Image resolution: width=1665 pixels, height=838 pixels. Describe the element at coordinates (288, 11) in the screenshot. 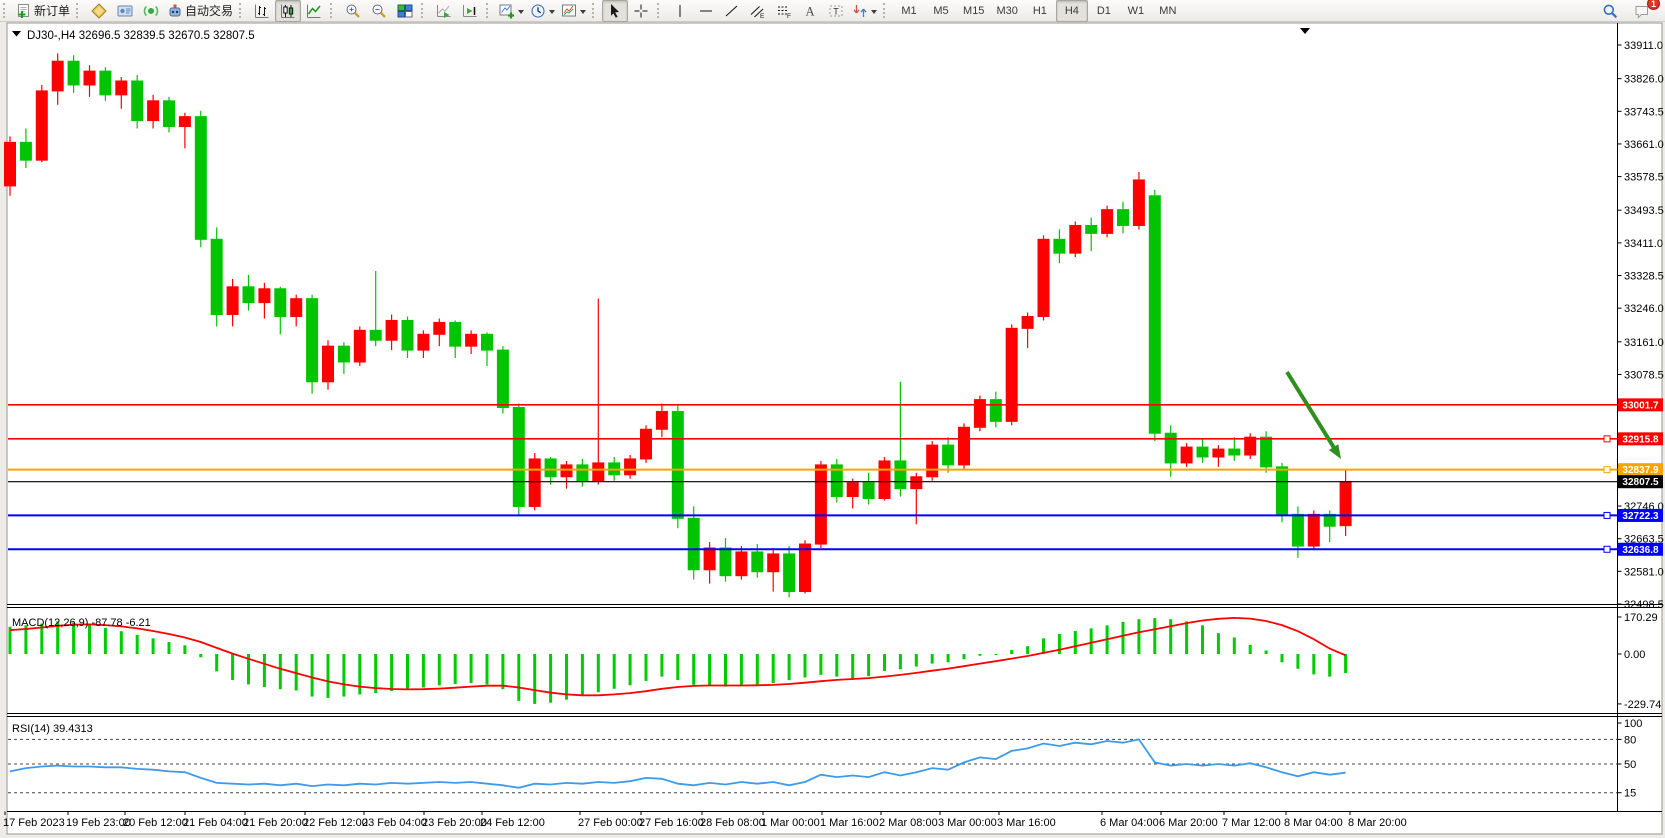

I see `candlestick-chart-button` at that location.